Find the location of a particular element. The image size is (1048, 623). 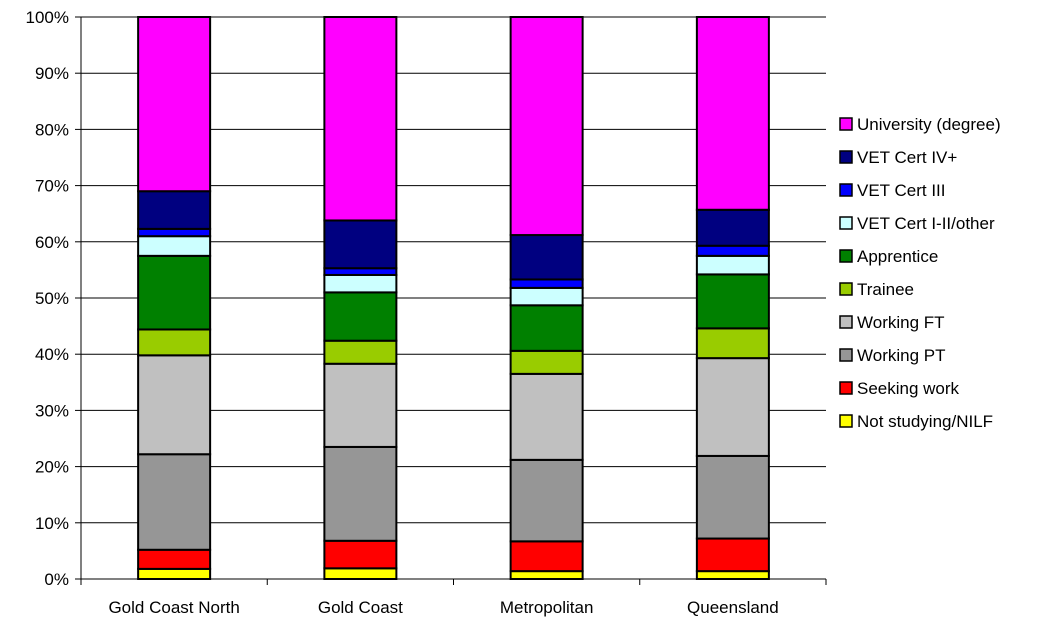

legend-item: Working FT is located at coordinates (892, 322).